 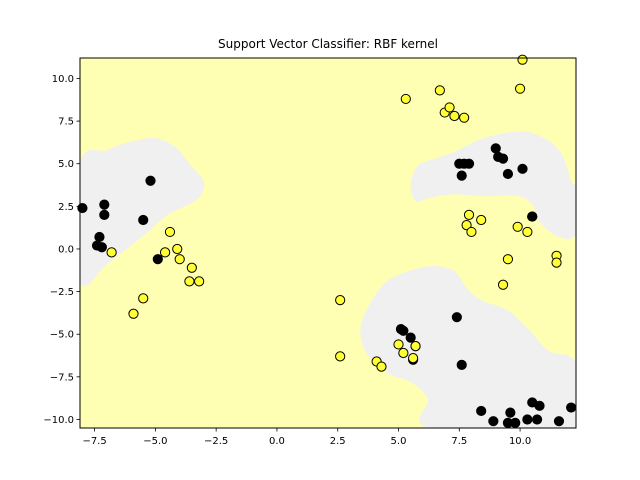 What do you see at coordinates (62, 292) in the screenshot?
I see `y-tick-label: −2.5` at bounding box center [62, 292].